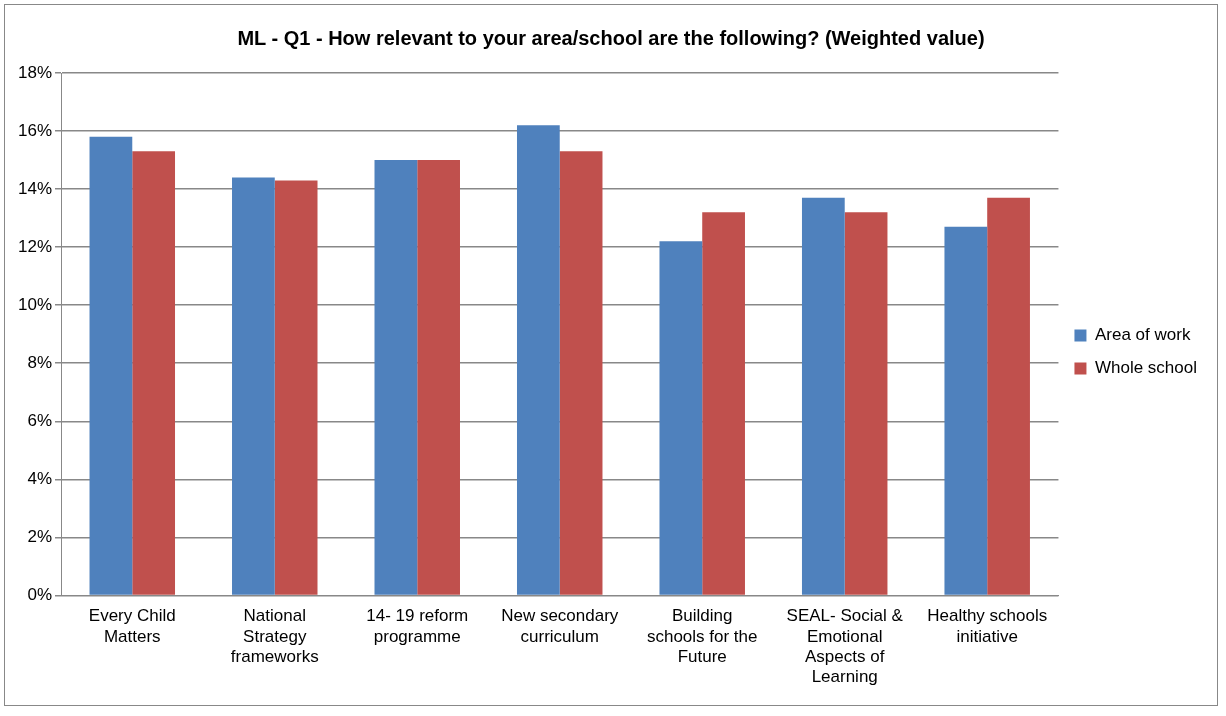 This screenshot has height=716, width=1226. Describe the element at coordinates (35, 130) in the screenshot. I see `y-tick-label: 16%` at that location.